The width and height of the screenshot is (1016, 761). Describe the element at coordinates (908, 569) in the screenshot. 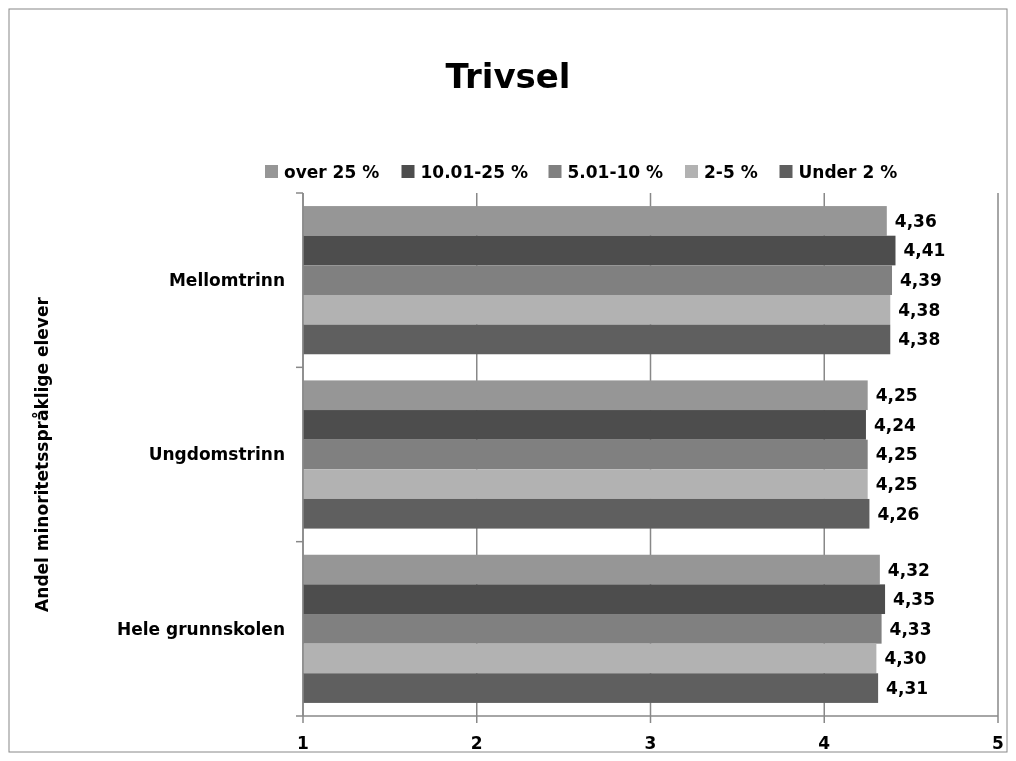

I see `data-label: 4,32` at that location.